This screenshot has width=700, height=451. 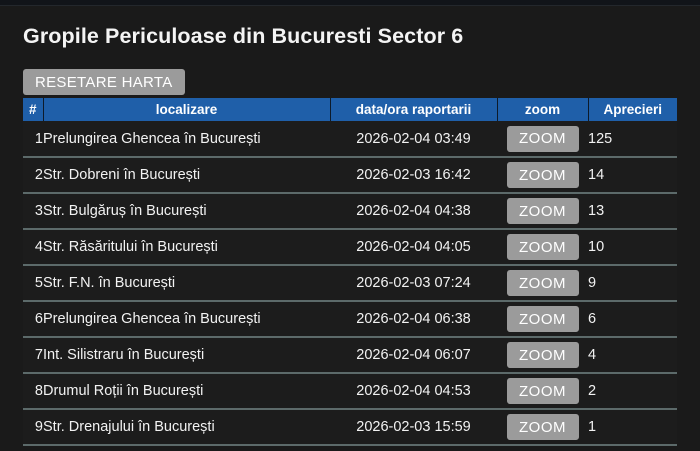 What do you see at coordinates (187, 109) in the screenshot?
I see `column-header-location: localizare` at bounding box center [187, 109].